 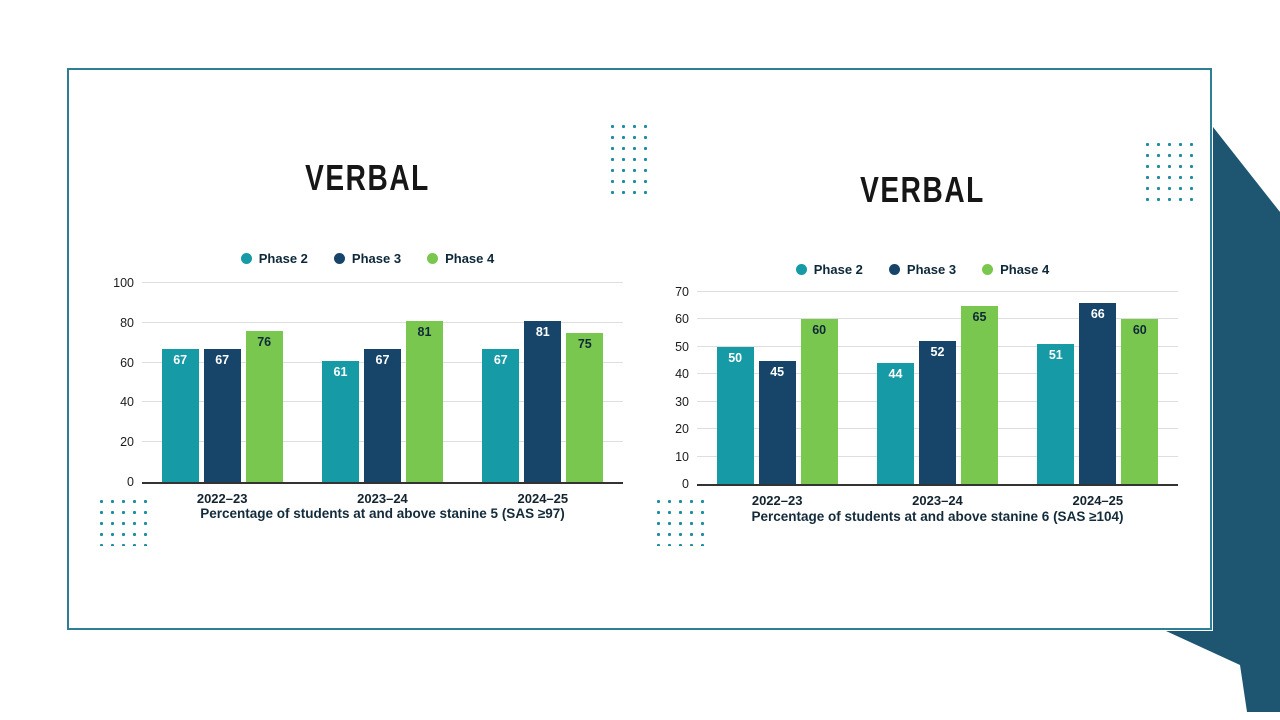 I want to click on bar-phase-3: 66, so click(x=1098, y=393).